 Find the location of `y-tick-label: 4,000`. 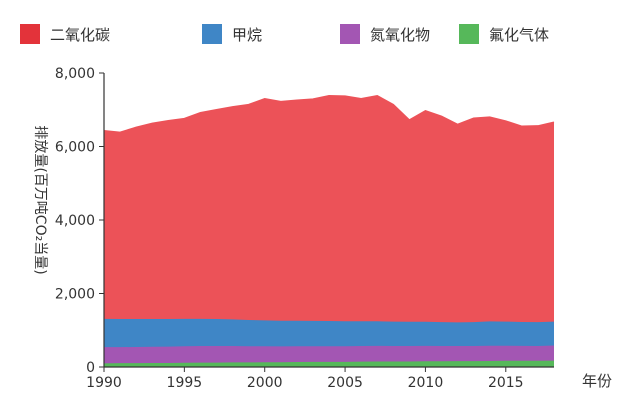

y-tick-label: 4,000 is located at coordinates (75, 221).